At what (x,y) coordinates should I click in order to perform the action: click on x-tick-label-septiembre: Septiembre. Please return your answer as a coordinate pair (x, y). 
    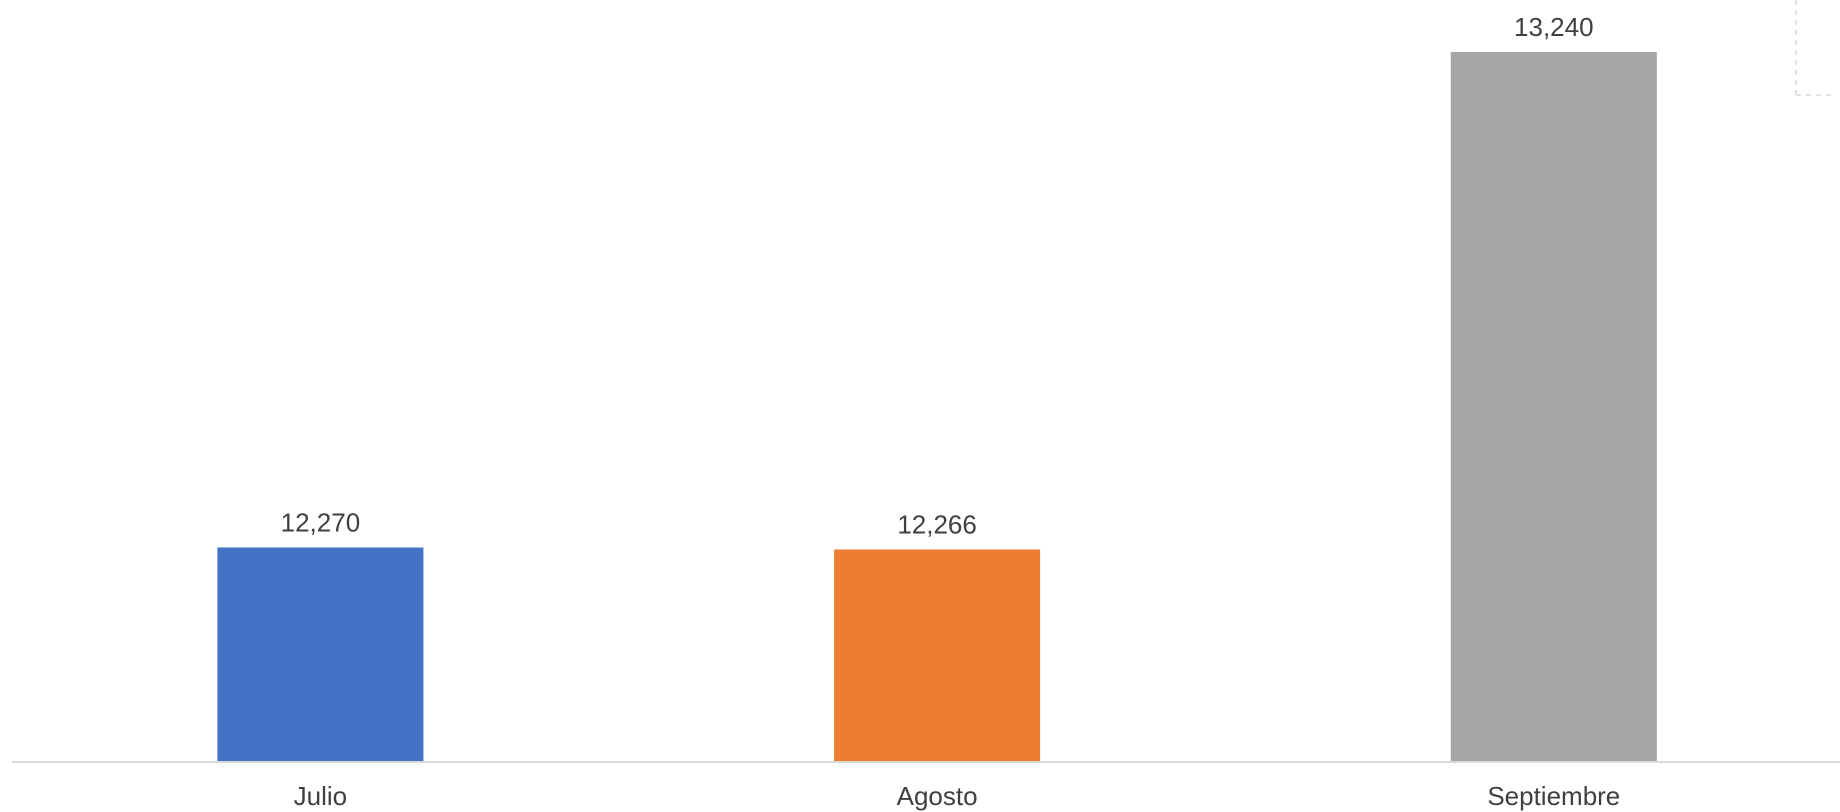
    Looking at the image, I should click on (1553, 796).